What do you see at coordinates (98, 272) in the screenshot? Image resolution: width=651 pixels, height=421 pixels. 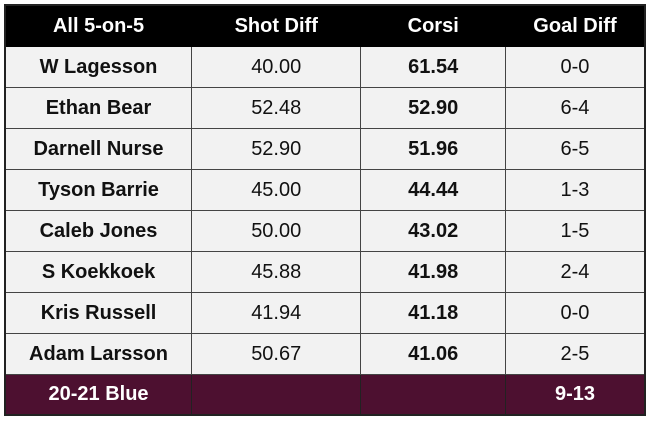 I see `player-name: S Koekkoek` at bounding box center [98, 272].